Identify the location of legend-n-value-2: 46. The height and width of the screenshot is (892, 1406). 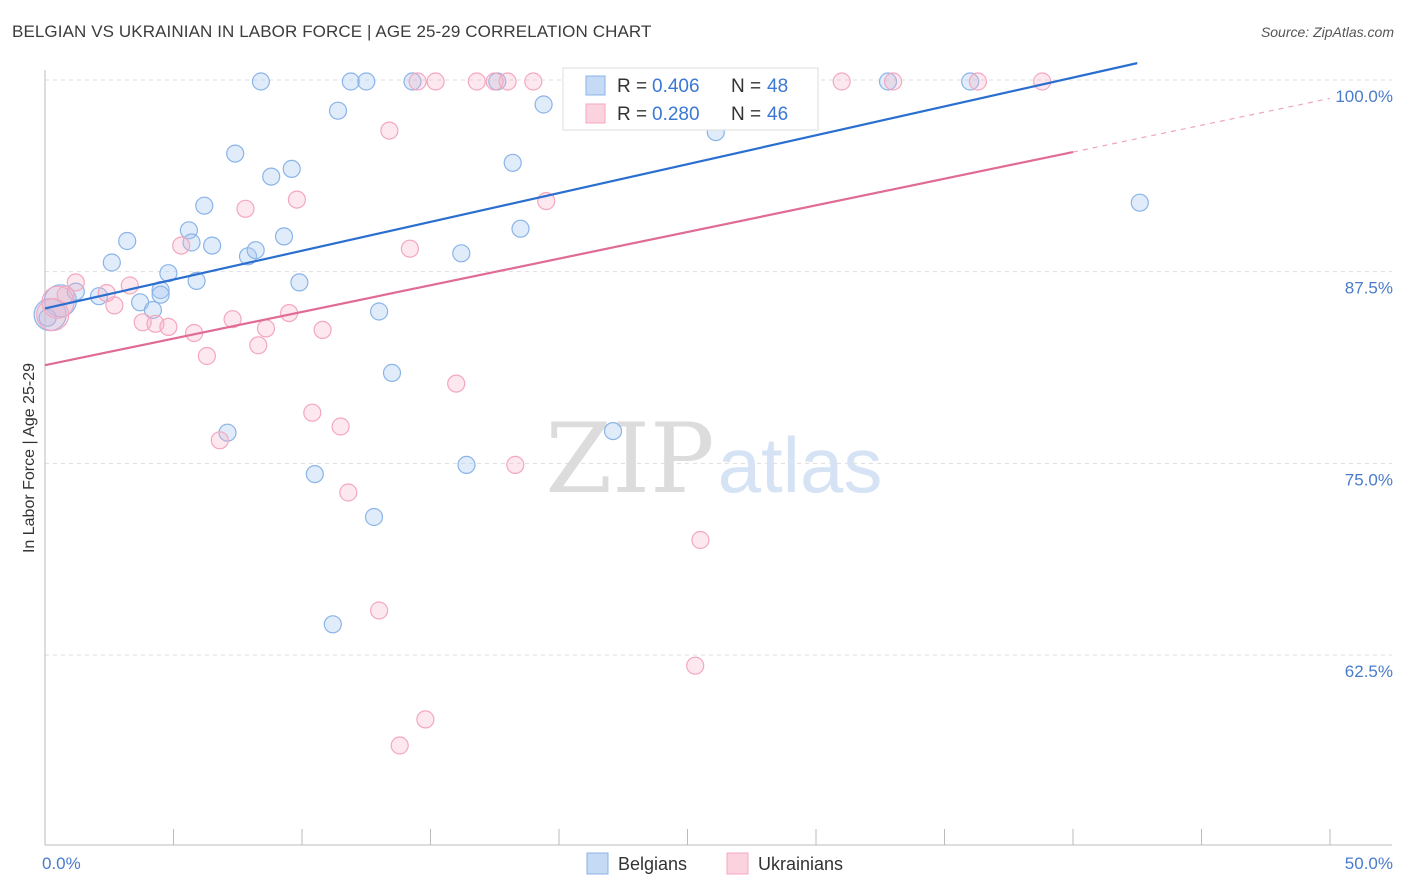
(777, 114).